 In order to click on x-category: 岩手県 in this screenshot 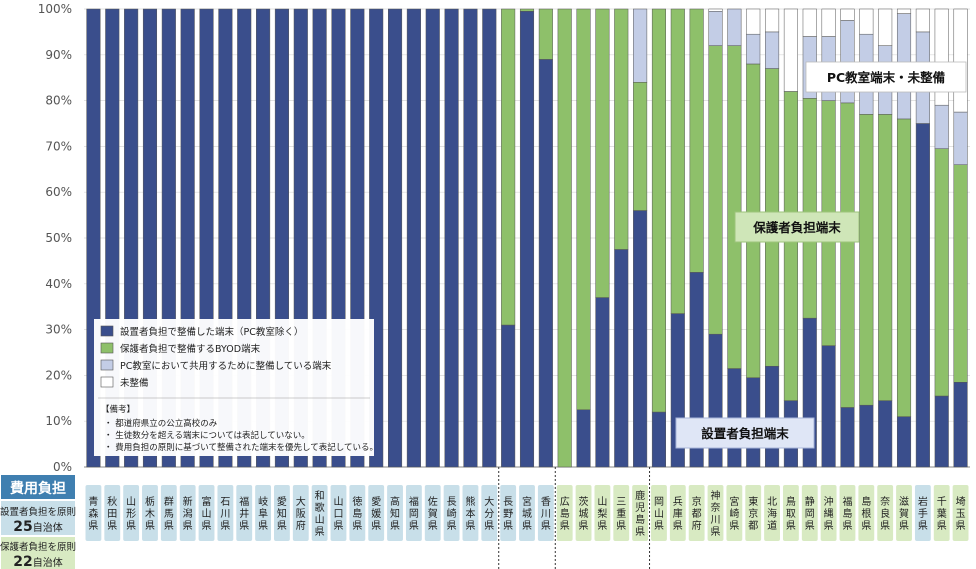, I will do `click(922, 513)`.